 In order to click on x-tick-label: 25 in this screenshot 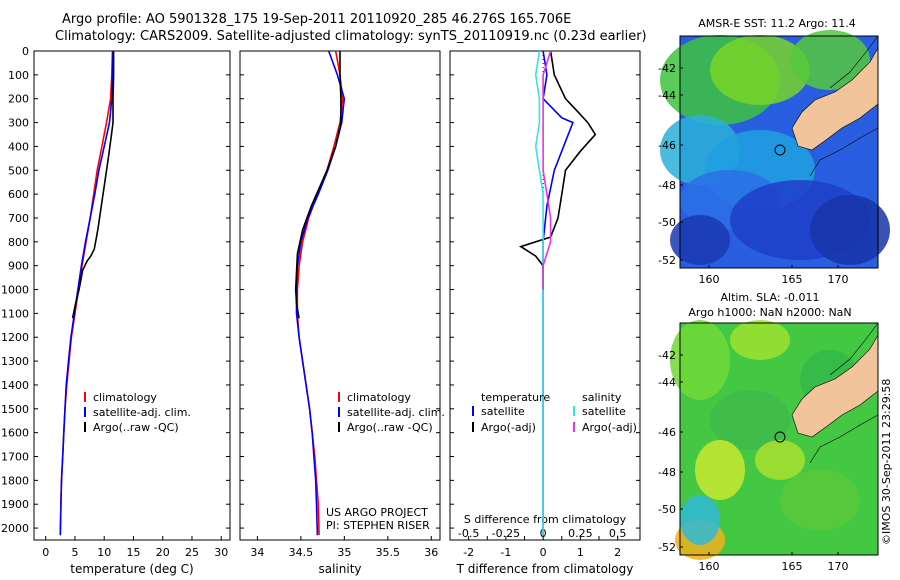, I will do `click(192, 552)`.